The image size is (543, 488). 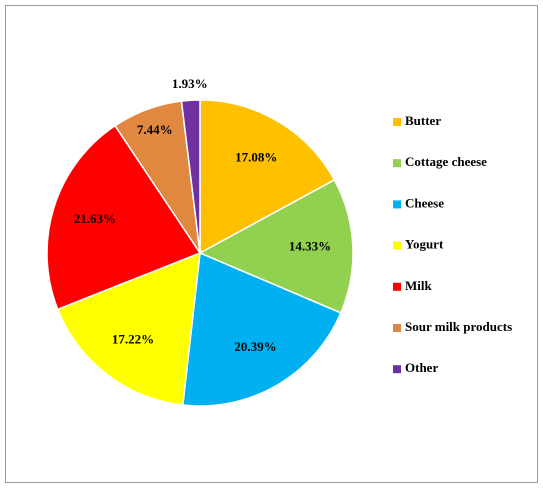 What do you see at coordinates (95, 218) in the screenshot?
I see `data-label: 21.63%` at bounding box center [95, 218].